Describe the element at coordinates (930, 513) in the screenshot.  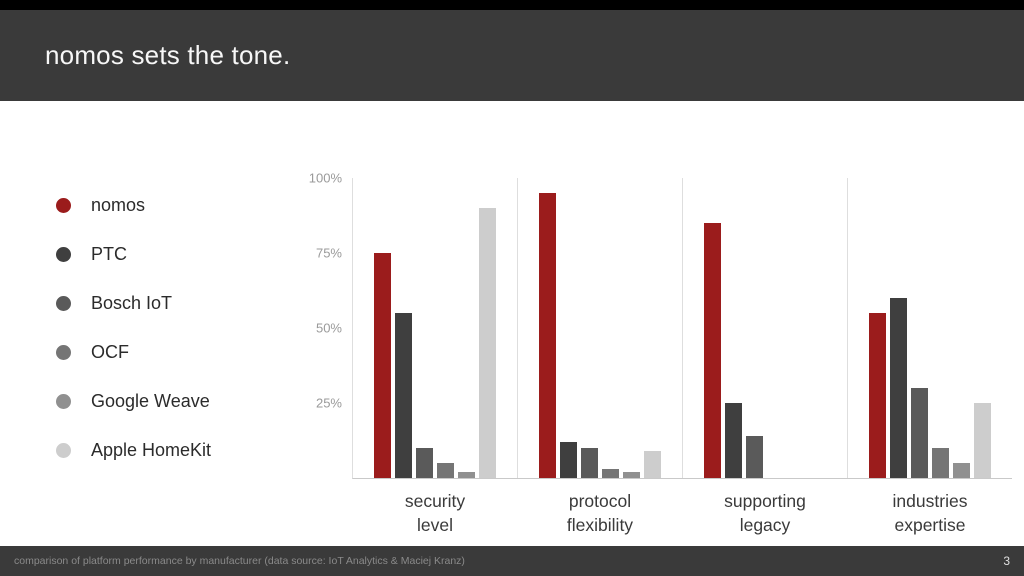
I see `category-label: industries expertise` at that location.